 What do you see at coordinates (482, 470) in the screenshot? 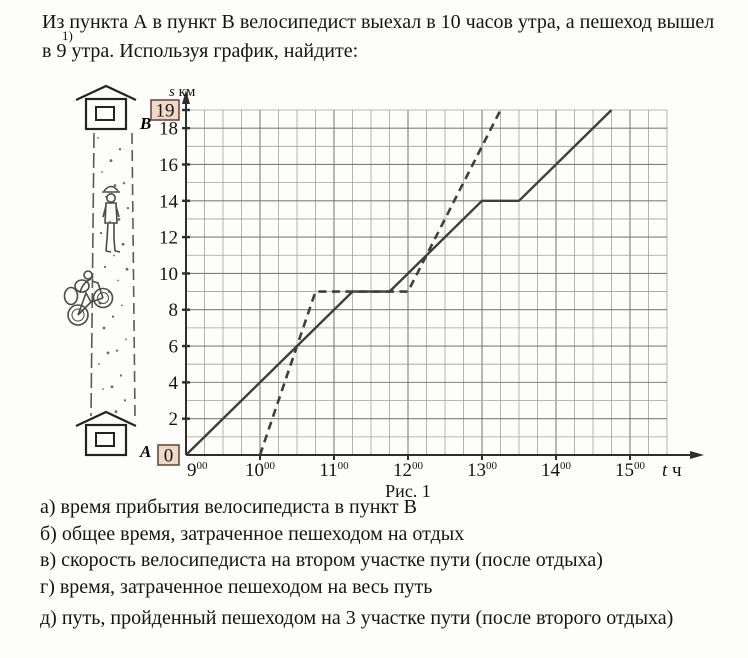
I see `x-tick-label: 1300` at bounding box center [482, 470].